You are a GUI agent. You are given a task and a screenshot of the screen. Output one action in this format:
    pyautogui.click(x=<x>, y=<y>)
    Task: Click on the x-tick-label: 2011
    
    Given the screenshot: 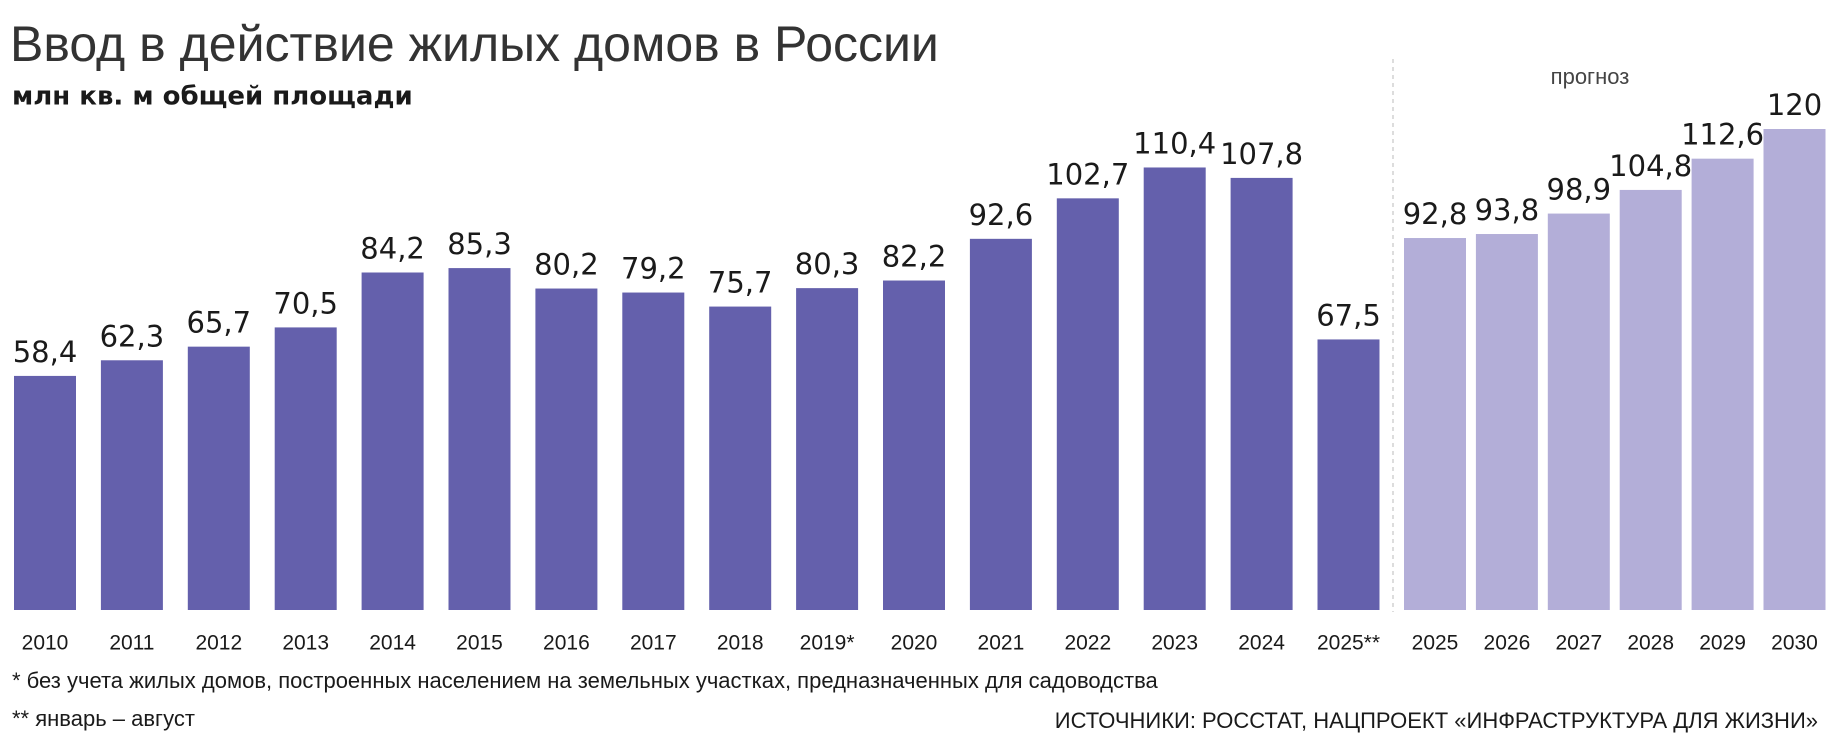 What is the action you would take?
    pyautogui.click(x=131, y=643)
    